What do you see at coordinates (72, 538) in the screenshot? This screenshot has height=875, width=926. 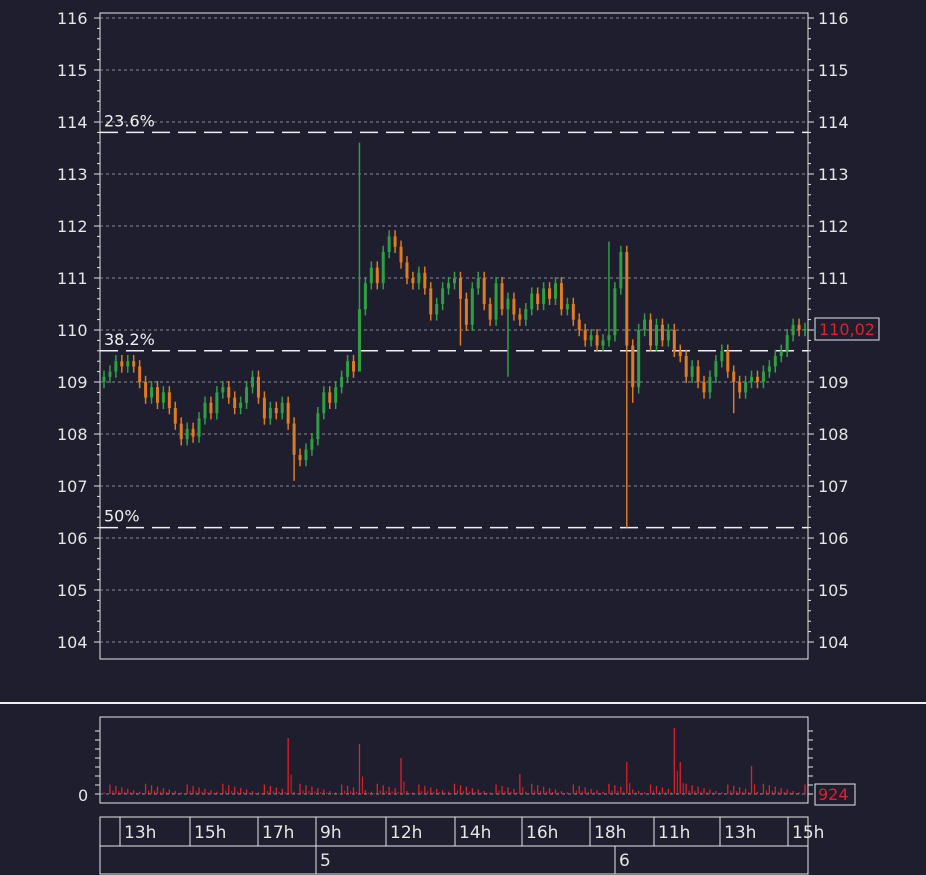 I see `left-tick-label: 106` at bounding box center [72, 538].